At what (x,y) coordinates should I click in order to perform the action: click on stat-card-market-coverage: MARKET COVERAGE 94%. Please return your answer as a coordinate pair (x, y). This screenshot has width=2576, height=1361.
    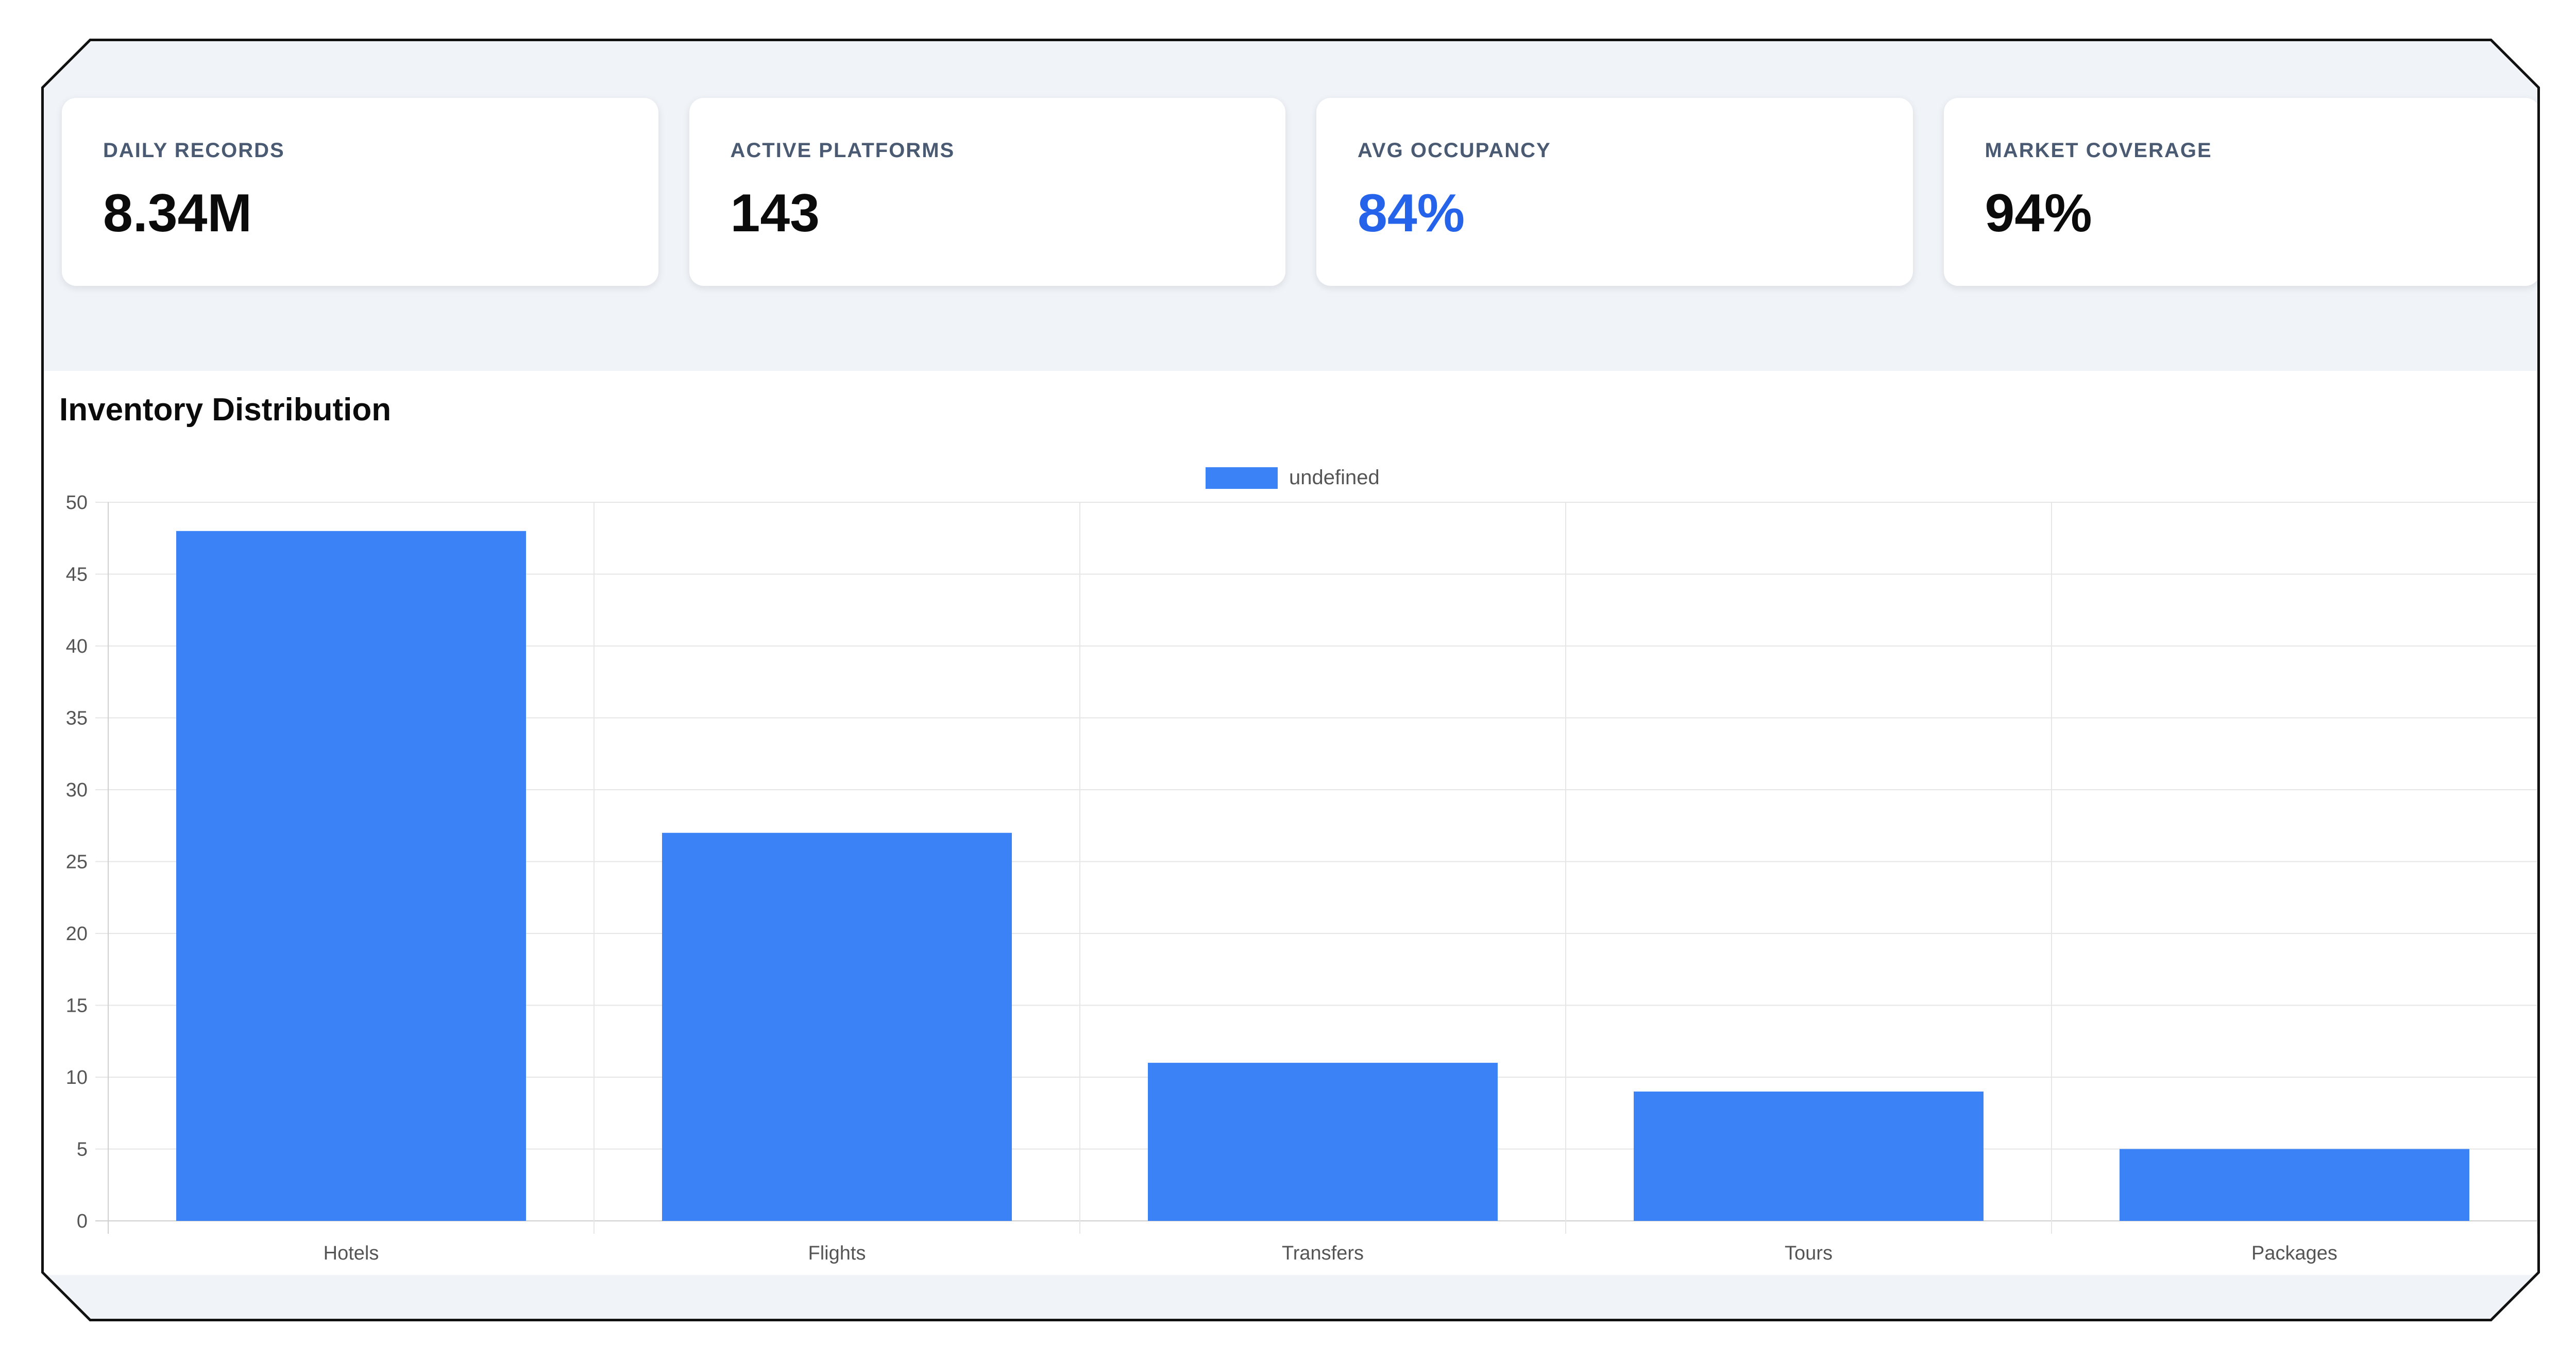
    Looking at the image, I should click on (2242, 192).